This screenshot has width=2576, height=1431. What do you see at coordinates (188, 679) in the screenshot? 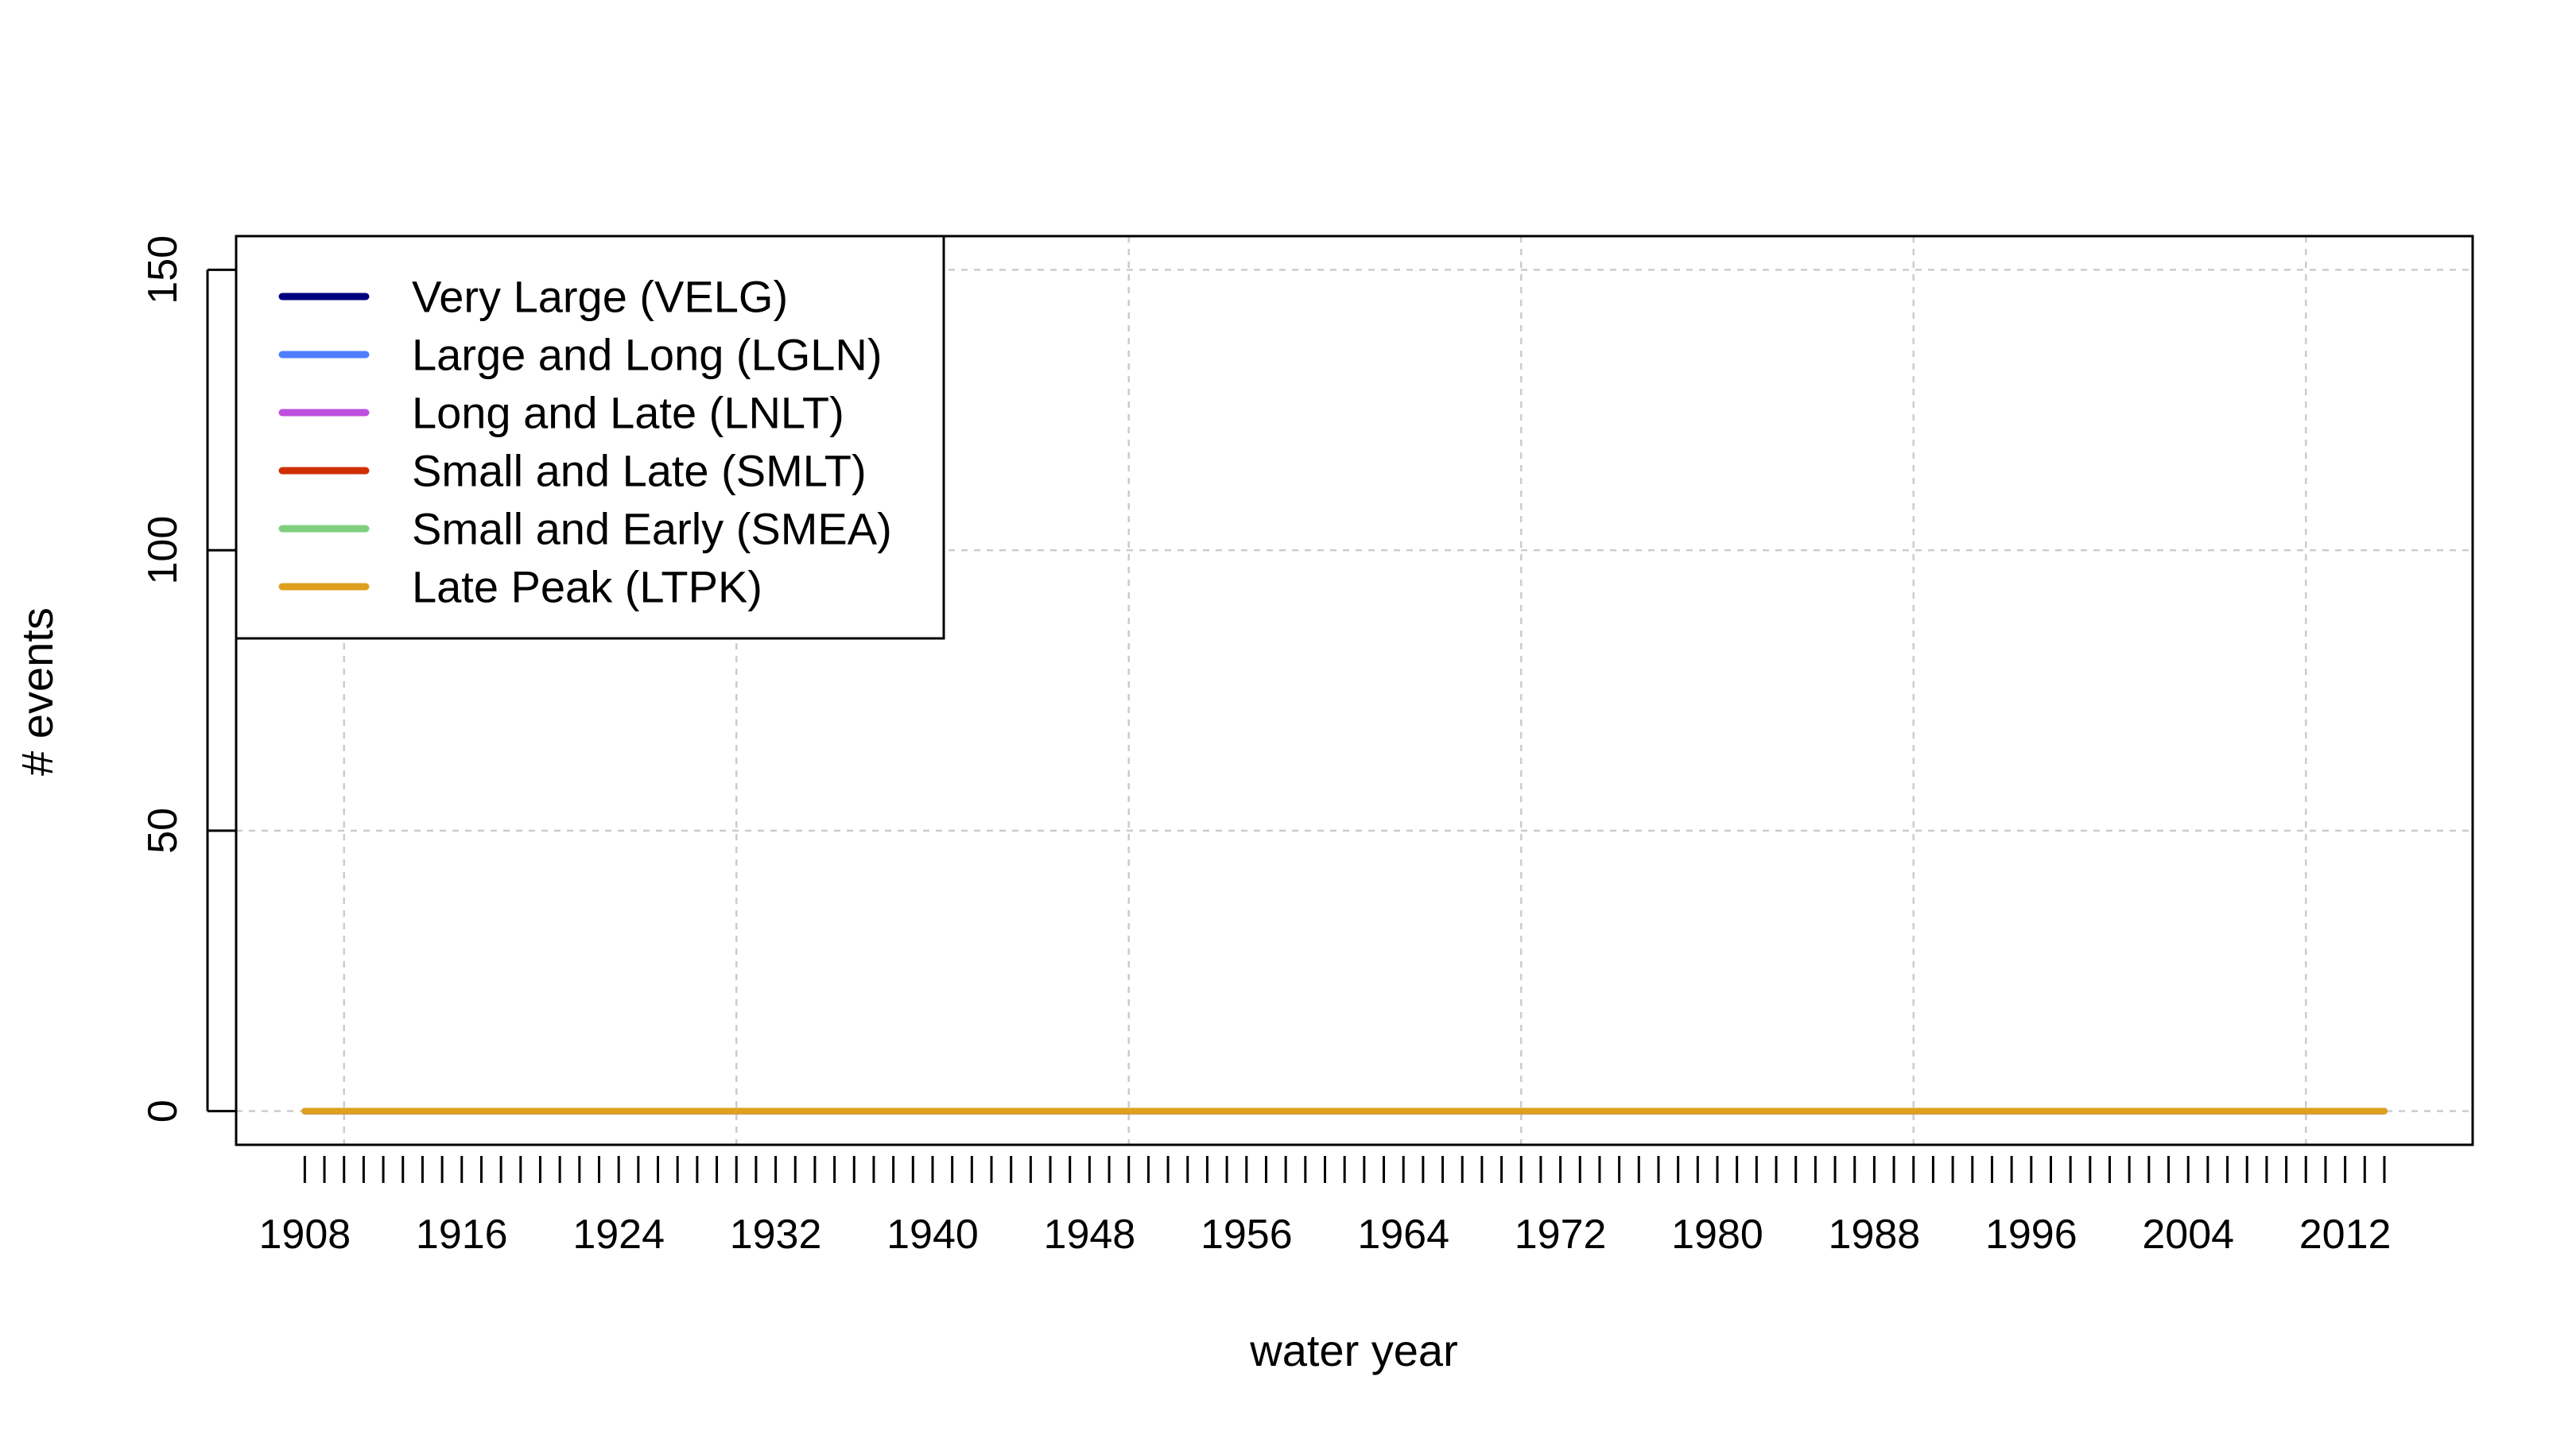
I see `y-axis: 0 50 100 150` at bounding box center [188, 679].